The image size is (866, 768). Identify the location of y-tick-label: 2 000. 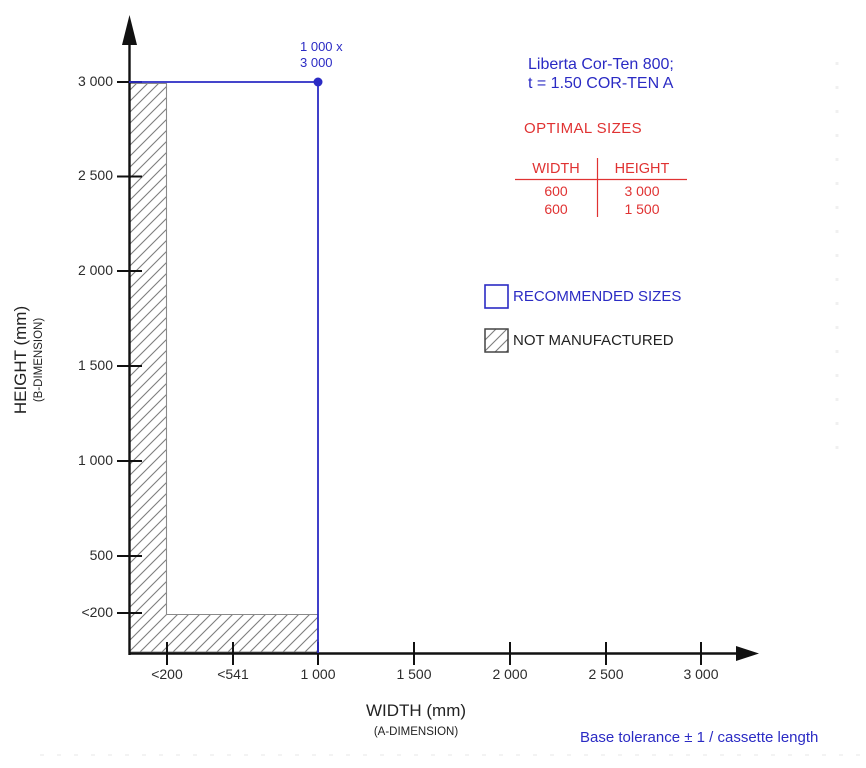
(95, 270).